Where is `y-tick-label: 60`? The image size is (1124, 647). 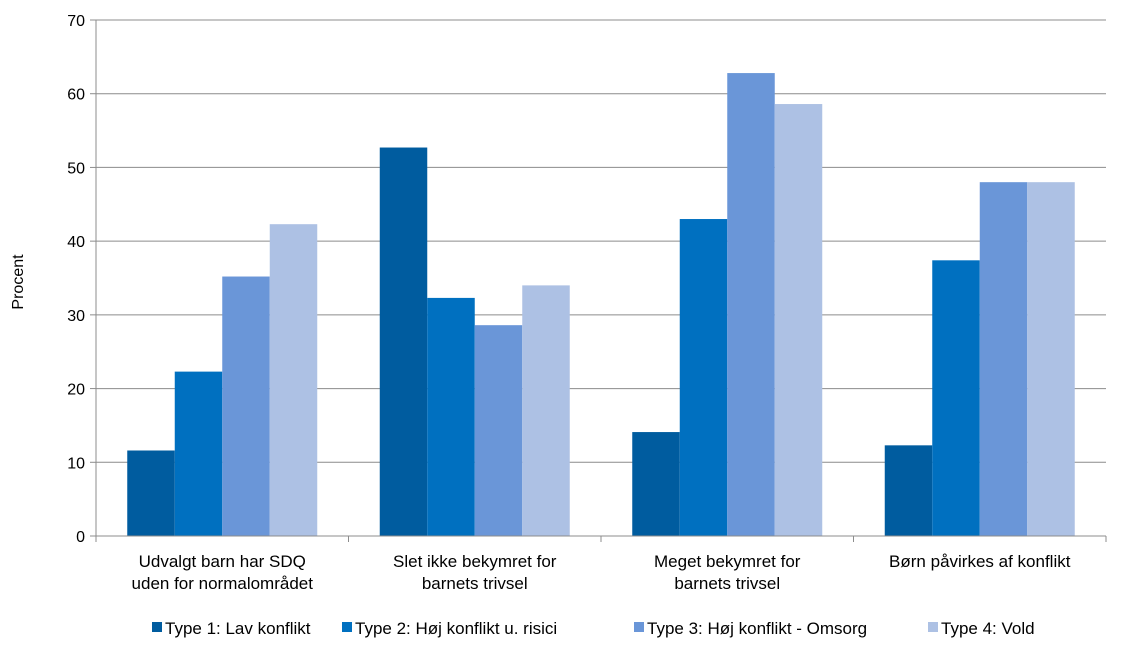 y-tick-label: 60 is located at coordinates (76, 95).